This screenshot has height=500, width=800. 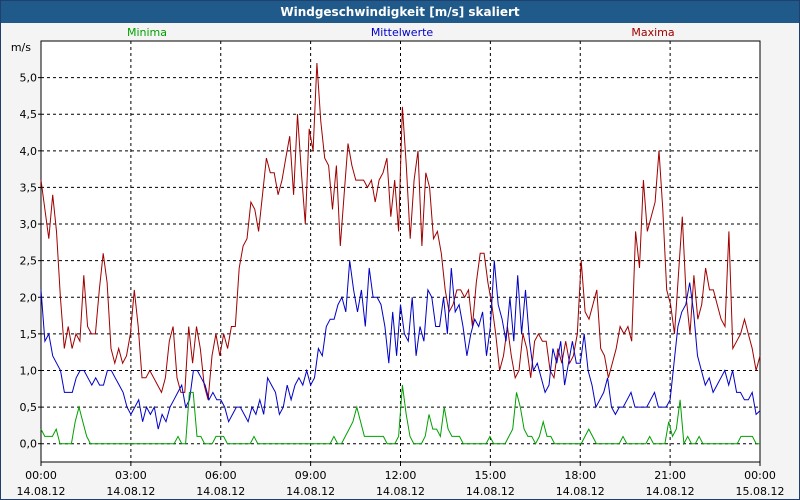 What do you see at coordinates (311, 475) in the screenshot?
I see `x-tick-time-label: 09:00` at bounding box center [311, 475].